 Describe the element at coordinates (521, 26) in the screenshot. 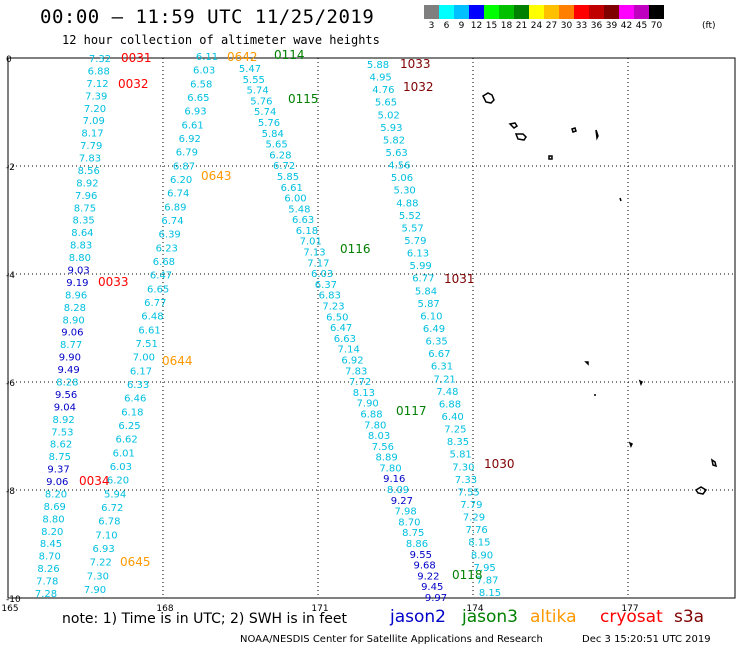

I see `scale-tick-label: 21` at that location.